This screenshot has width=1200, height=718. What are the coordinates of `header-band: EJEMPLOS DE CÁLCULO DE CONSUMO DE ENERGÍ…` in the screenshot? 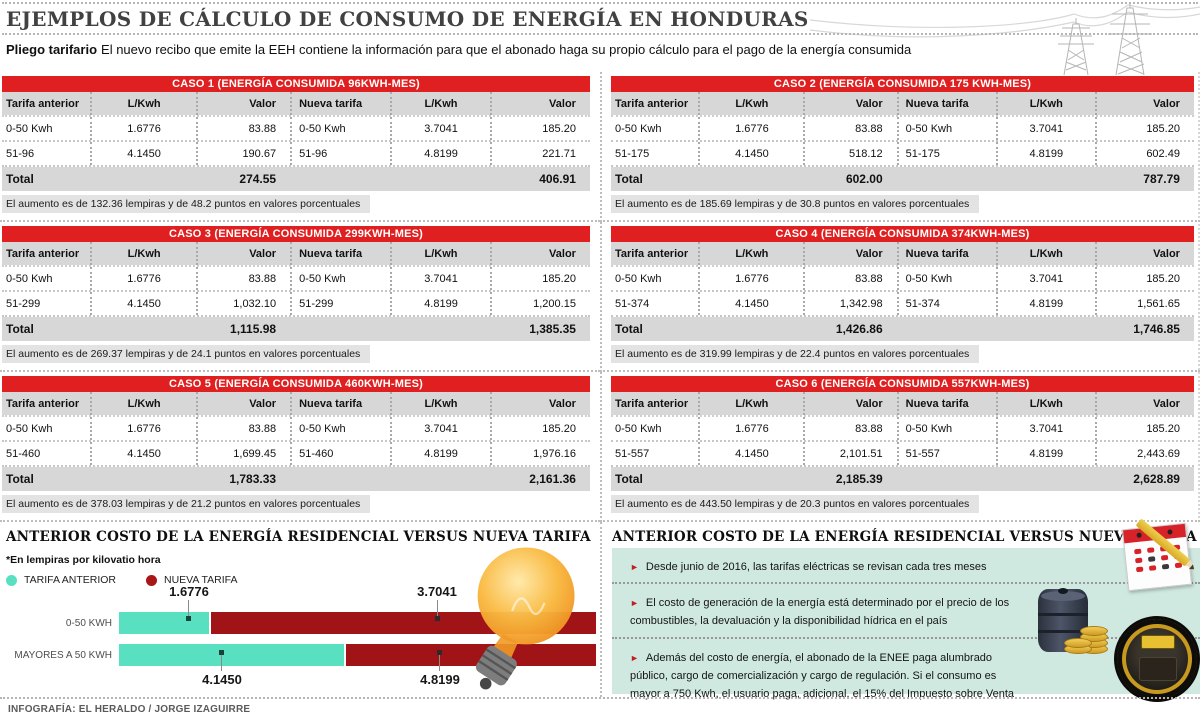 It's located at (600, 37).